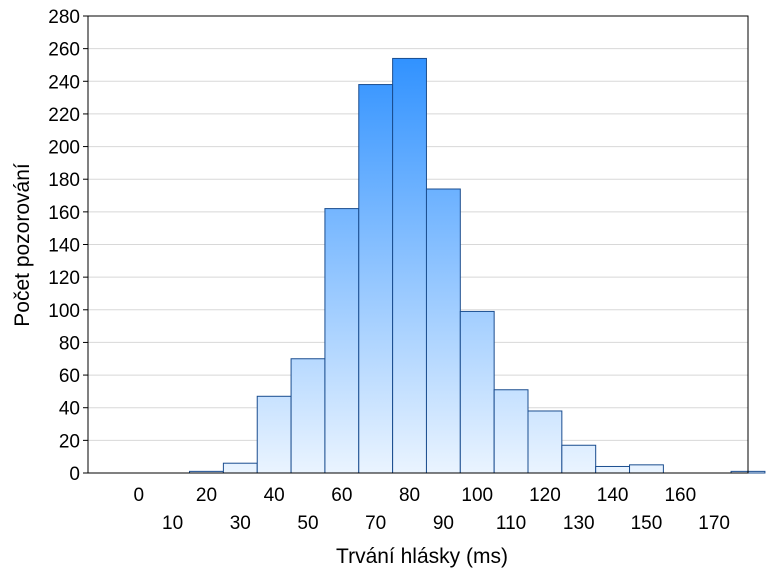 The height and width of the screenshot is (576, 768). I want to click on x-tick-label: 50, so click(307, 523).